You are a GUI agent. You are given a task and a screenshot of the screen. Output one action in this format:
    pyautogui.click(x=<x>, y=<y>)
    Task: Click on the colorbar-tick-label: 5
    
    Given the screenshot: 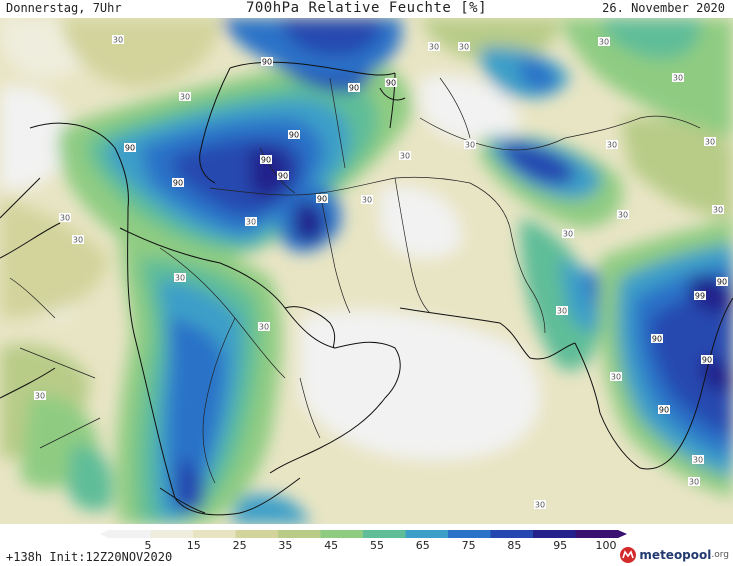 What is the action you would take?
    pyautogui.click(x=148, y=544)
    